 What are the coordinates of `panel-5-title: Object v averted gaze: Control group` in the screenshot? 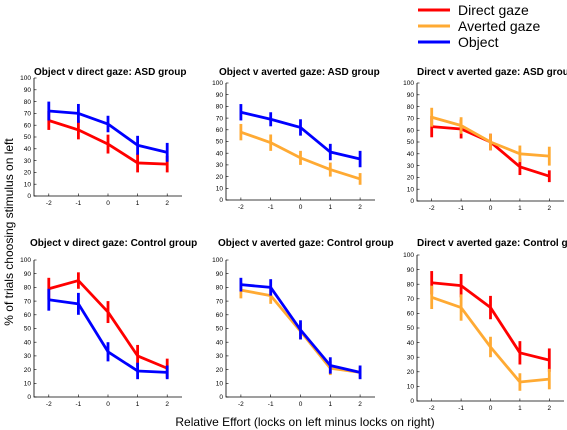 It's located at (306, 243).